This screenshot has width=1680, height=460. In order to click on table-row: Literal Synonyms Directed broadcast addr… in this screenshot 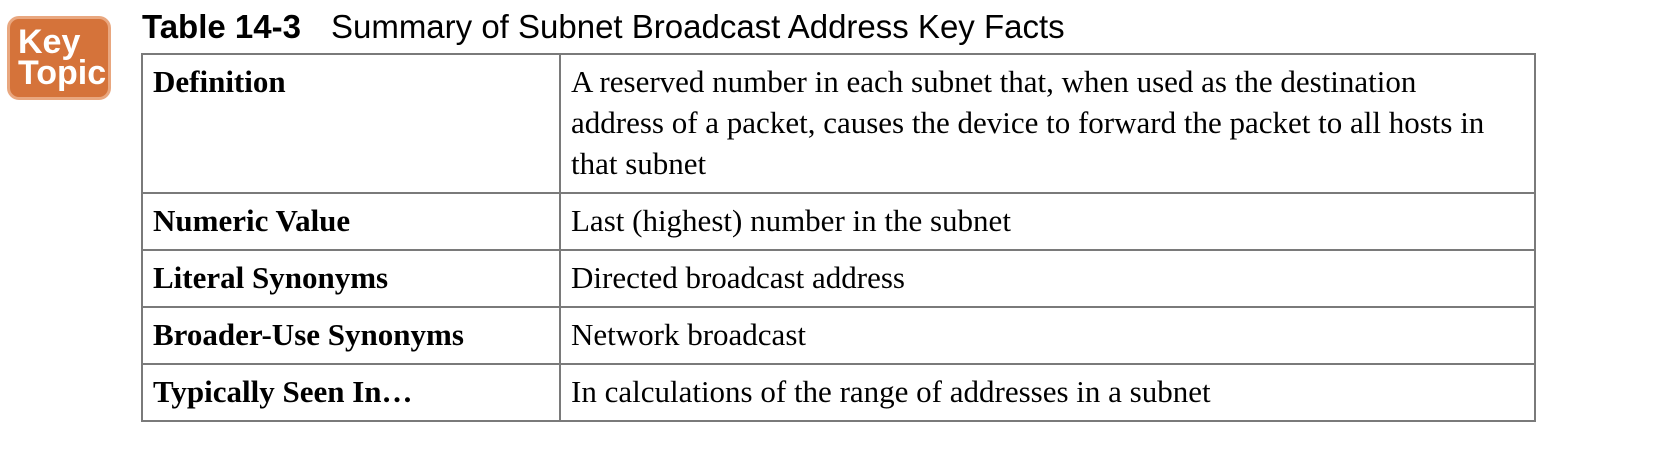, I will do `click(838, 278)`.